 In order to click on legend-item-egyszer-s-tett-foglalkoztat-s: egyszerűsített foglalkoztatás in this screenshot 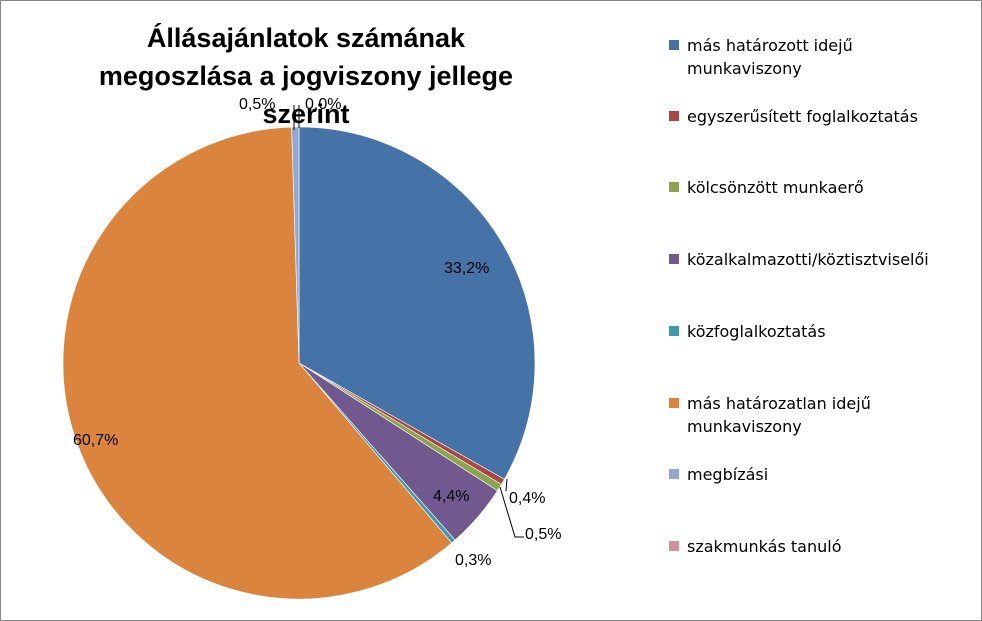, I will do `click(818, 116)`.